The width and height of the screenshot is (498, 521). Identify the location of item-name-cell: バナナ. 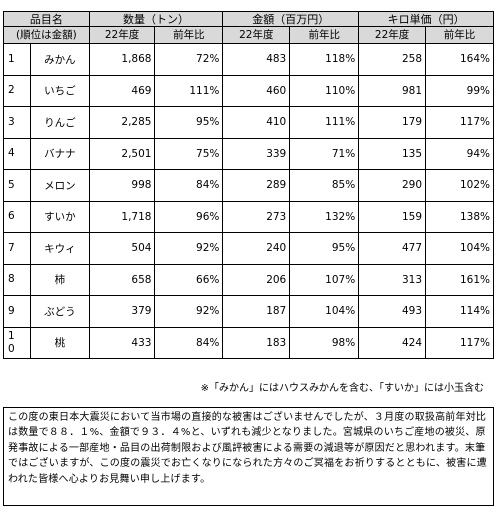
(60, 153).